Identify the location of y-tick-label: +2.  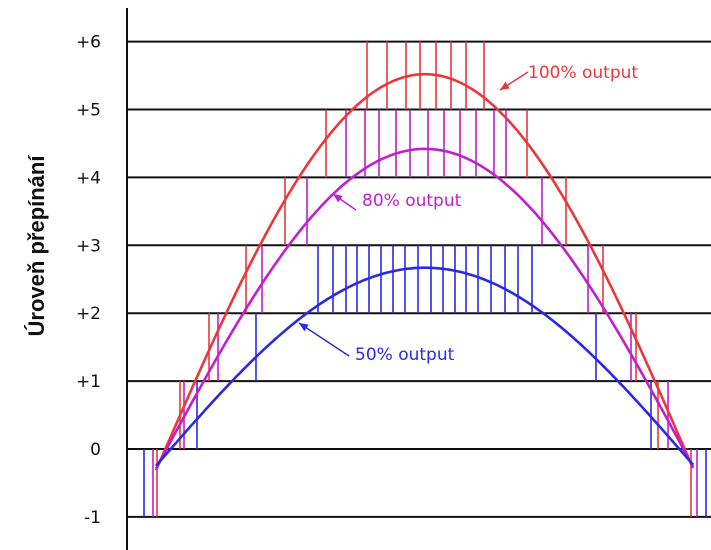
(88, 314).